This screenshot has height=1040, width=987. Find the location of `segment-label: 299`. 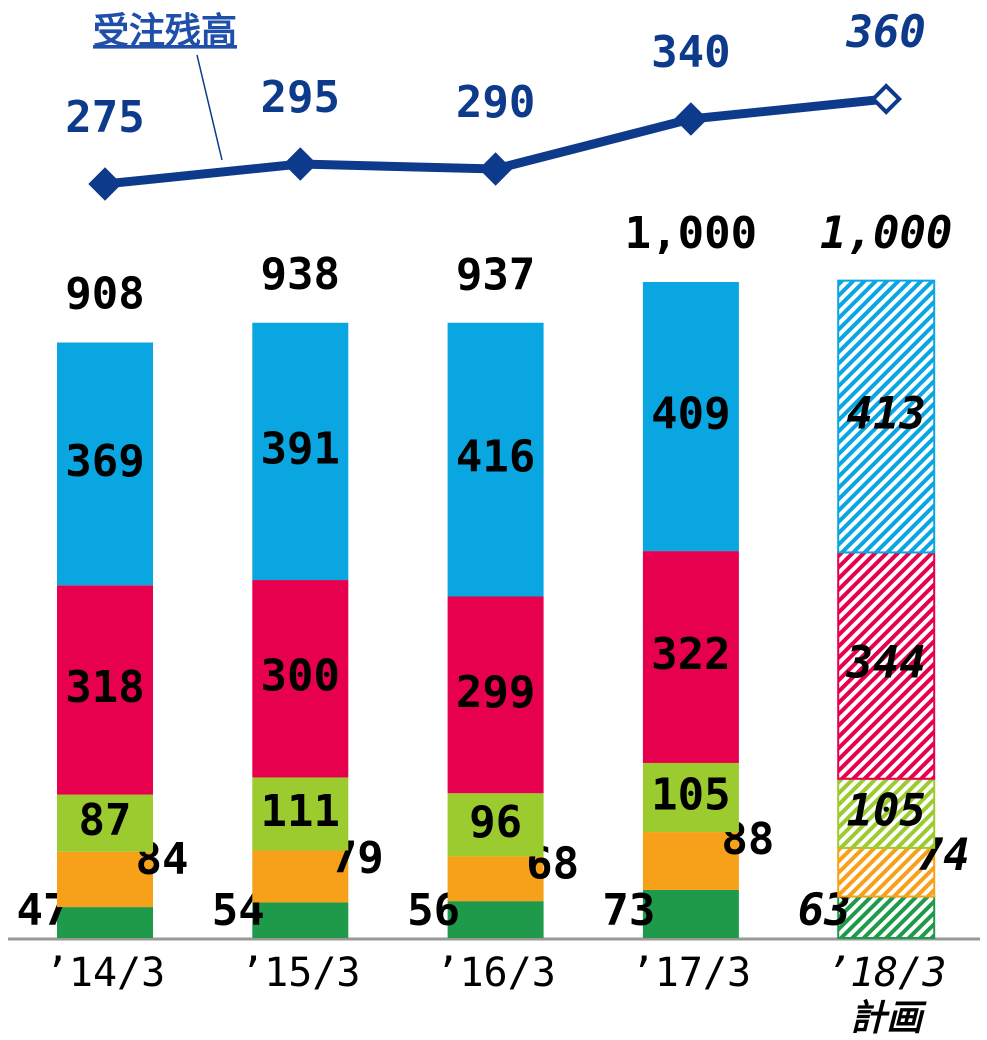

segment-label: 299 is located at coordinates (495, 692).